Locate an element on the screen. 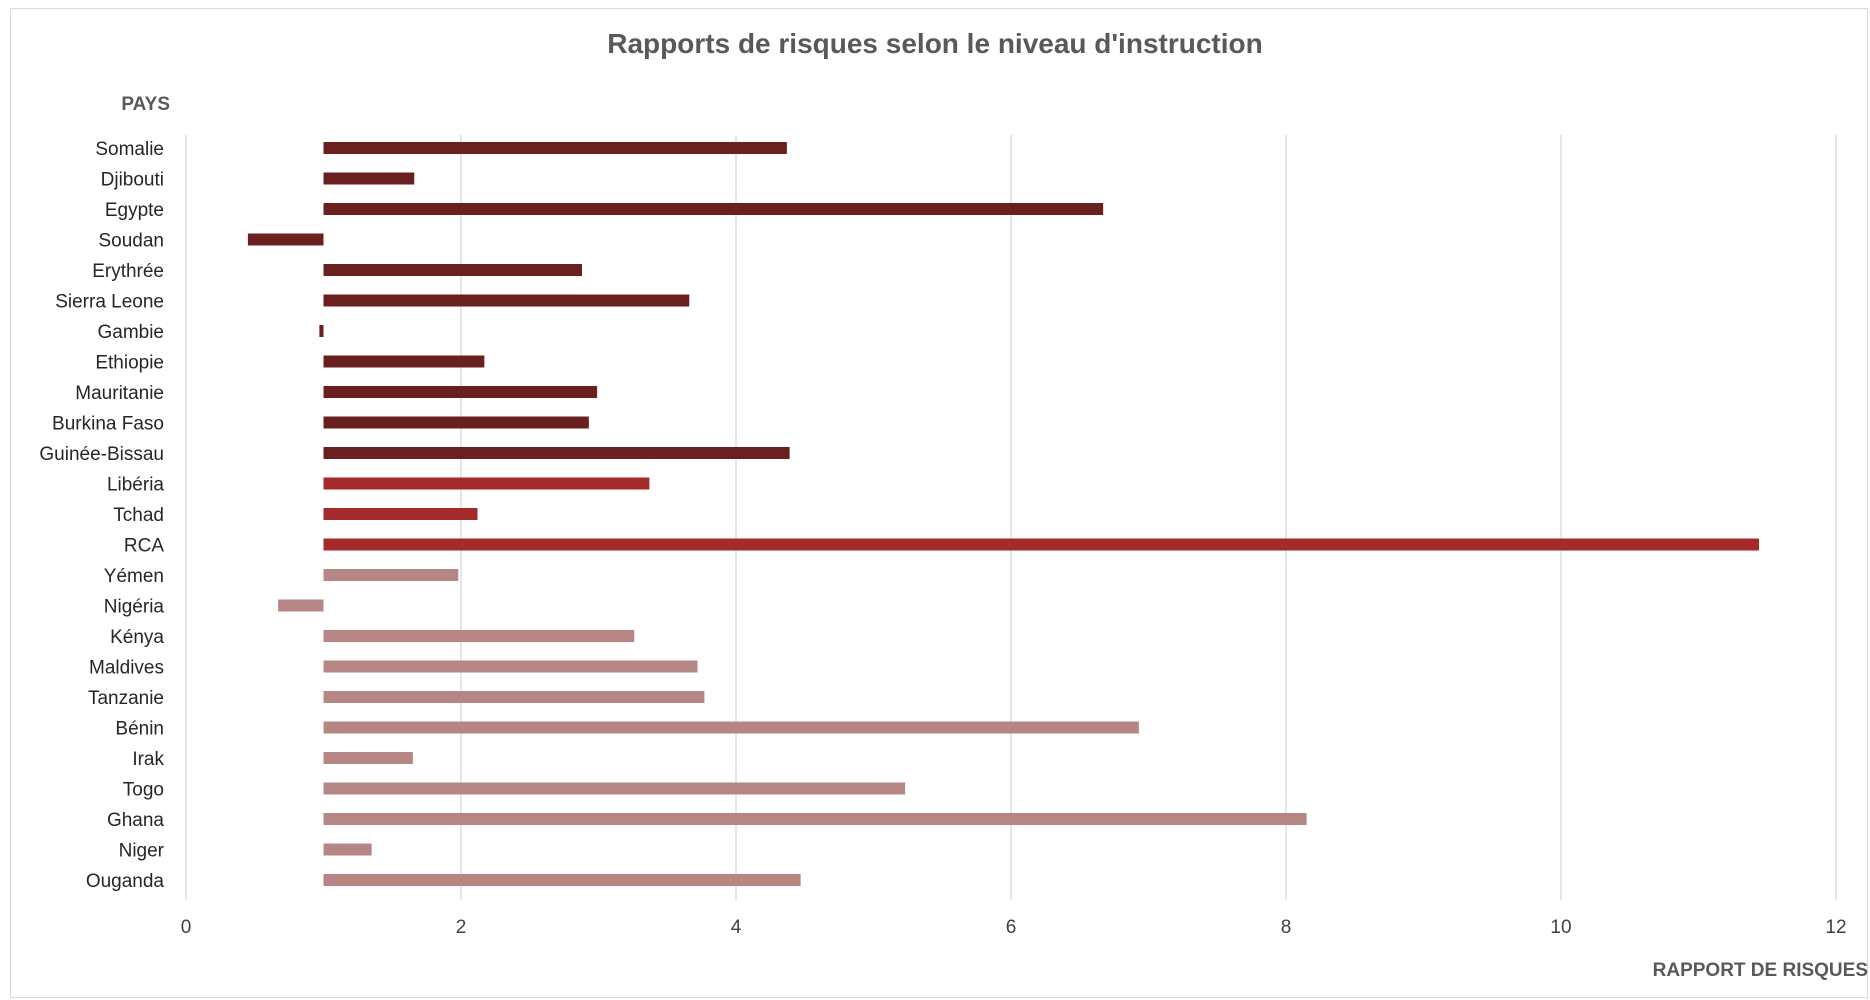  category-label: Tchad is located at coordinates (138, 515).